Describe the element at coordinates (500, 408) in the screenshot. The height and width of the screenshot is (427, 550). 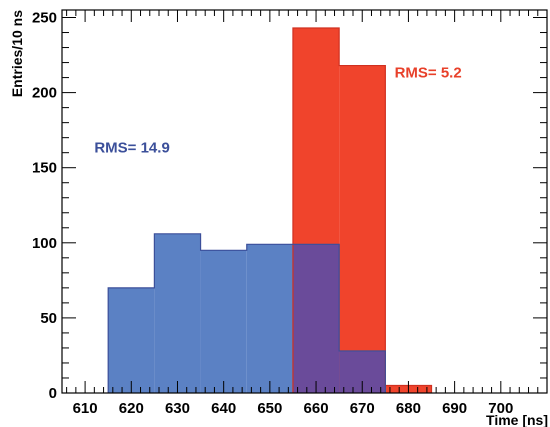
I see `x-tick-label-700: 700` at that location.